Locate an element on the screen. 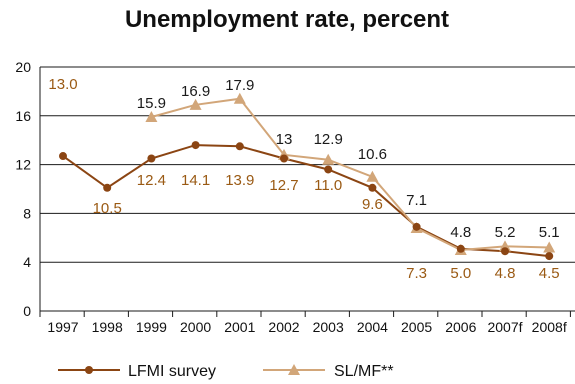 The image size is (575, 384). slmf-label-2001: 17.9 is located at coordinates (239, 85).